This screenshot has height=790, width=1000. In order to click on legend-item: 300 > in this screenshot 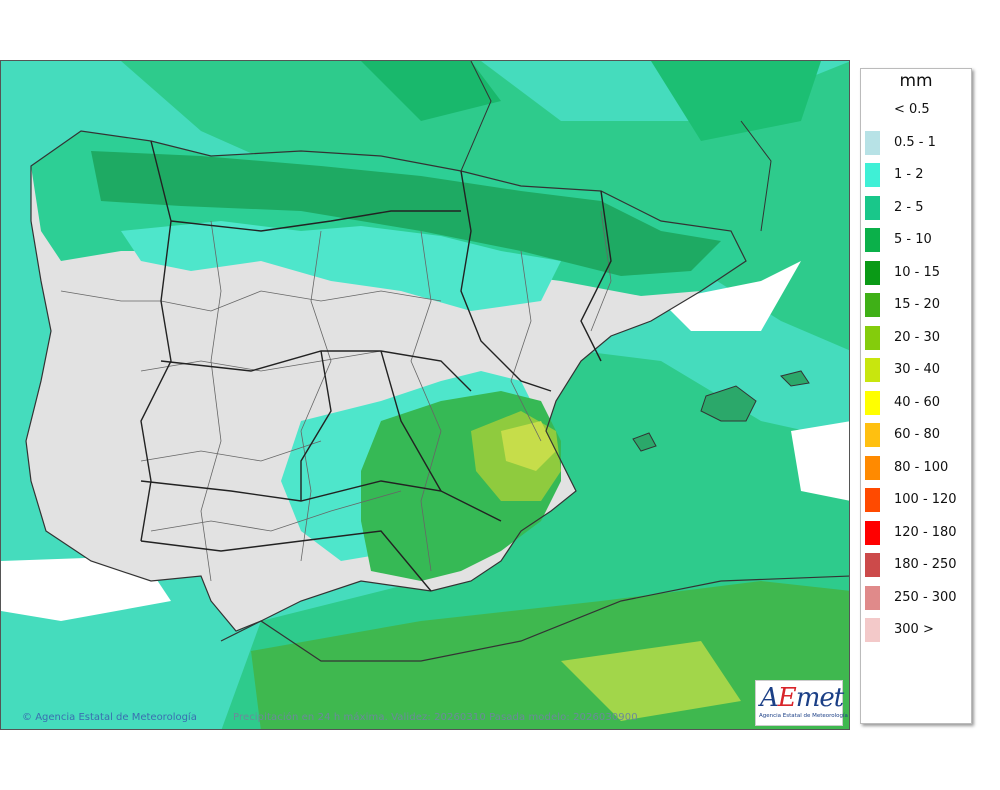, I will do `click(917, 630)`.